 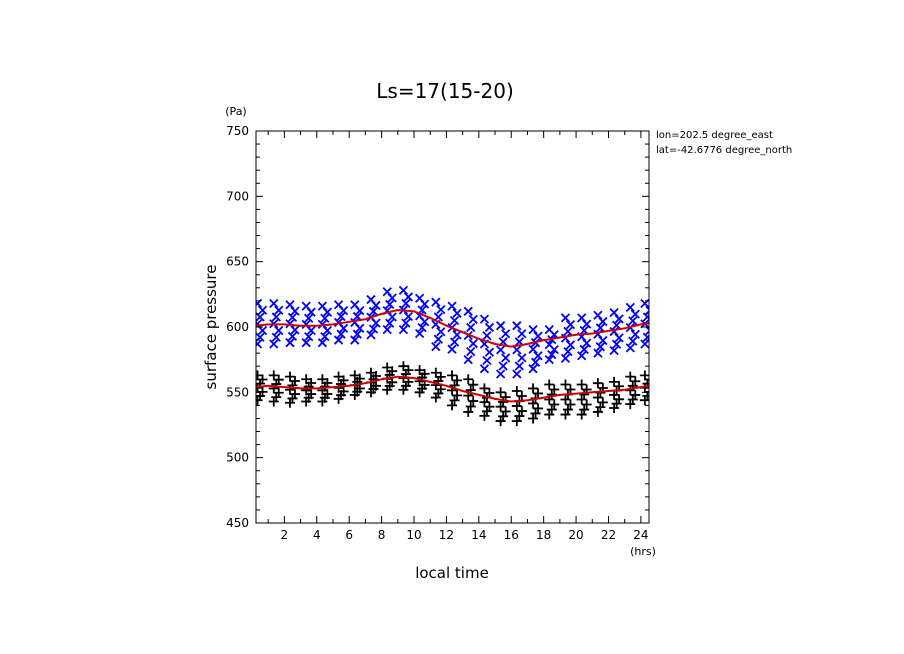 I want to click on y-axis-unit: (Pa), so click(x=235, y=111).